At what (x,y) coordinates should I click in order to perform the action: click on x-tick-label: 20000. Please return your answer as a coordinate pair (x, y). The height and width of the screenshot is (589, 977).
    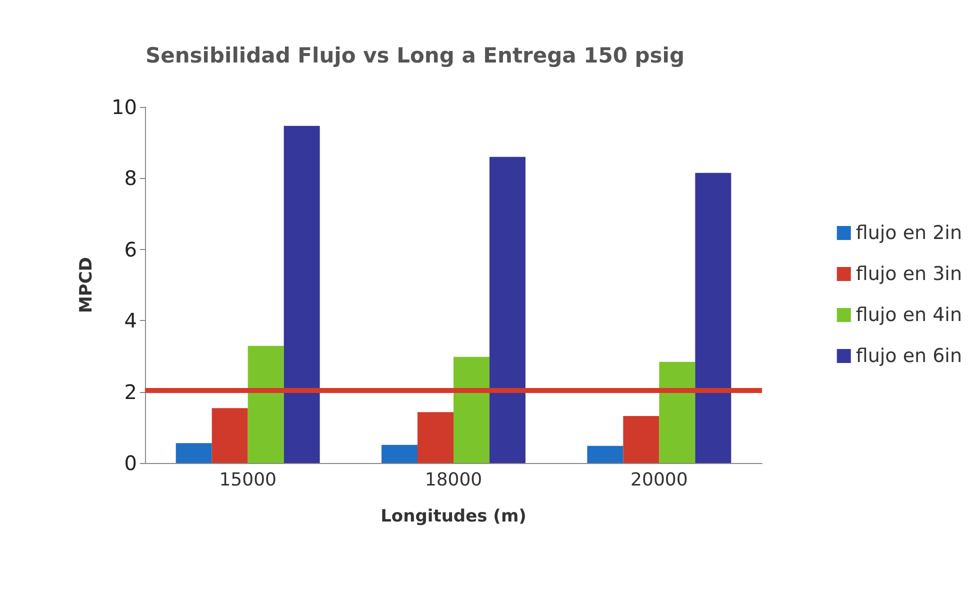
    Looking at the image, I should click on (659, 480).